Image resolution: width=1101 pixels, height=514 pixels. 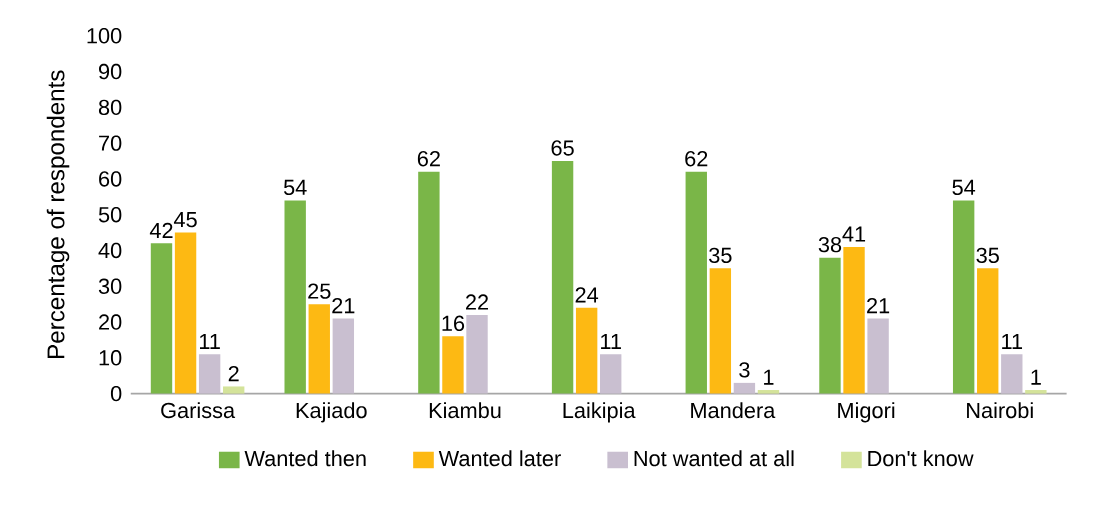 I want to click on data-label: 41, so click(x=854, y=234).